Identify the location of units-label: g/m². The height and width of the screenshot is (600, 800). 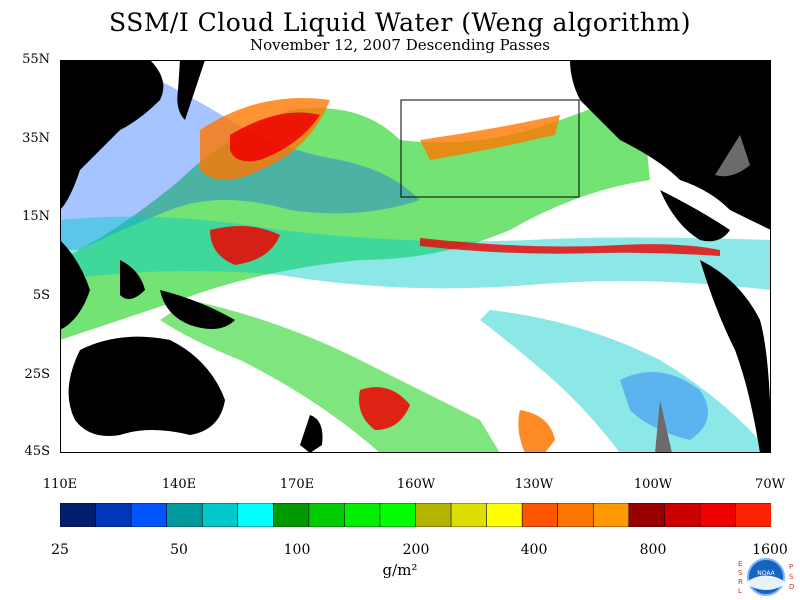
(400, 570).